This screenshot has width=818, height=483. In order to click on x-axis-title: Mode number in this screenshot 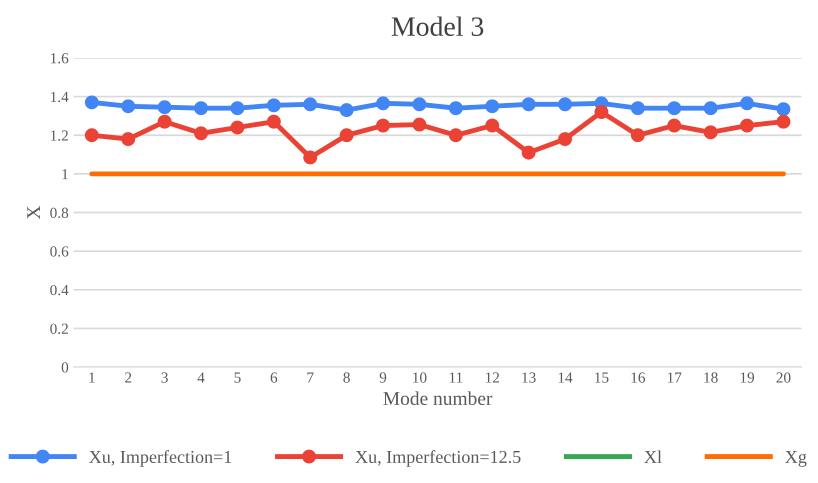, I will do `click(437, 398)`.